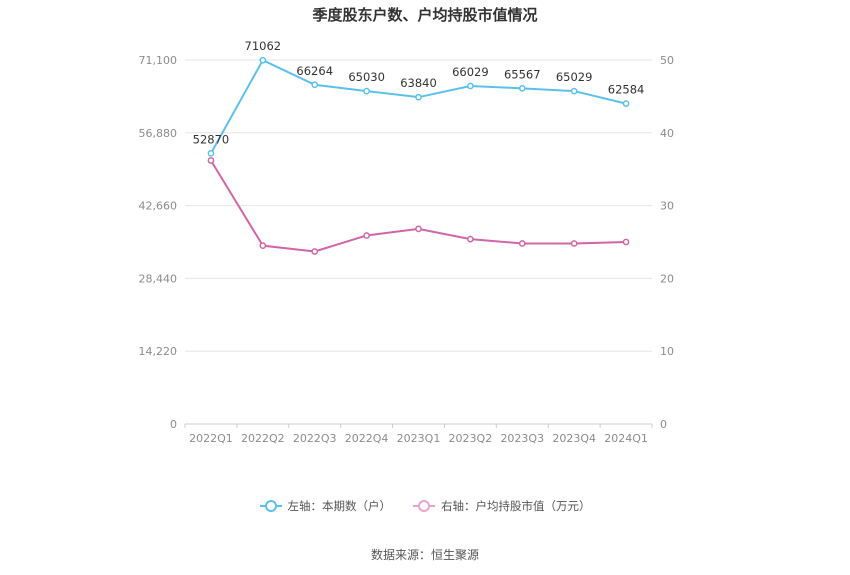  I want to click on right-tick-label: 50, so click(667, 60).